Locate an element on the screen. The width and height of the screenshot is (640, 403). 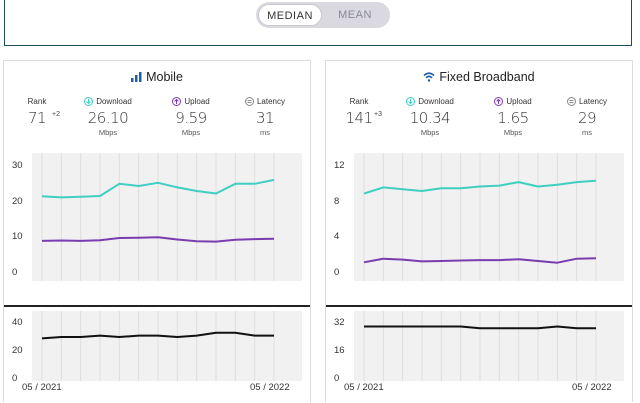
rank-value: 141 is located at coordinates (359, 118).